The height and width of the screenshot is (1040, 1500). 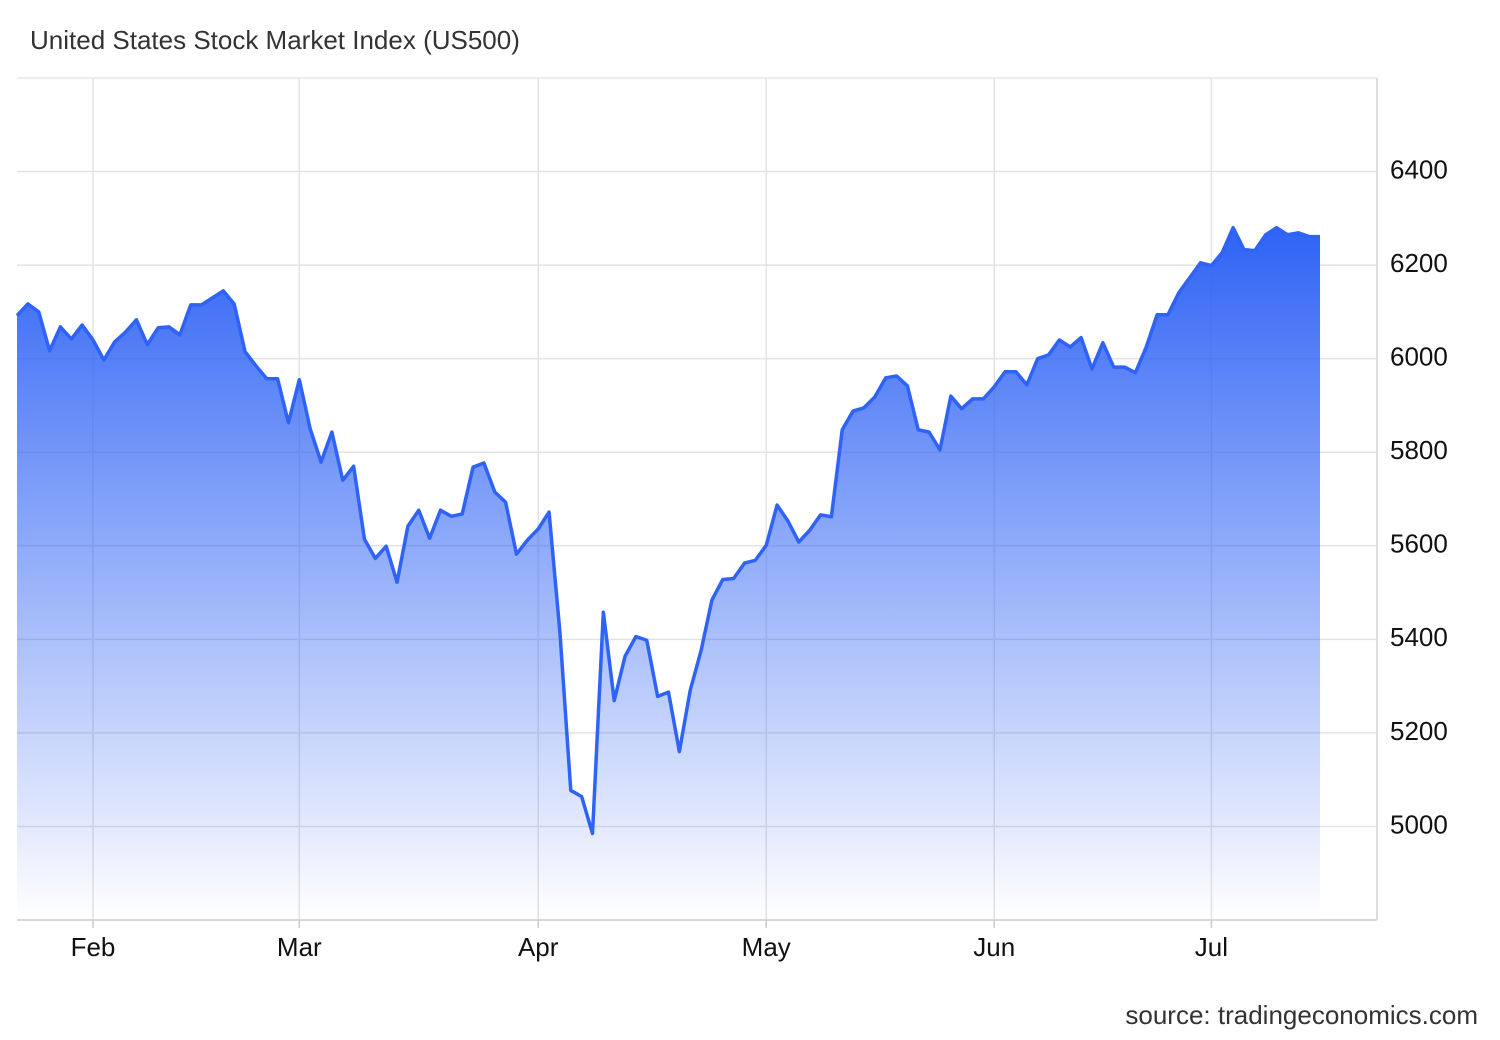 What do you see at coordinates (1419, 263) in the screenshot?
I see `y-tick-label: 6200` at bounding box center [1419, 263].